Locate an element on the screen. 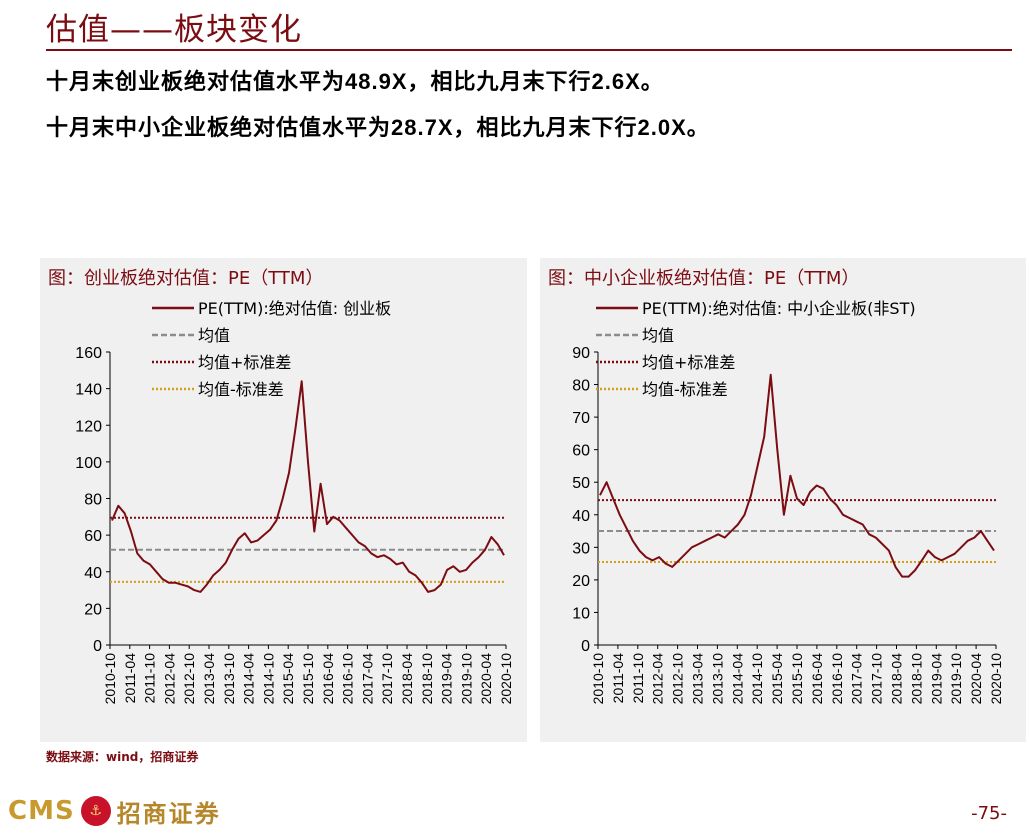 Image resolution: width=1029 pixels, height=833 pixels. y-tick-label: 160 is located at coordinates (88, 353).